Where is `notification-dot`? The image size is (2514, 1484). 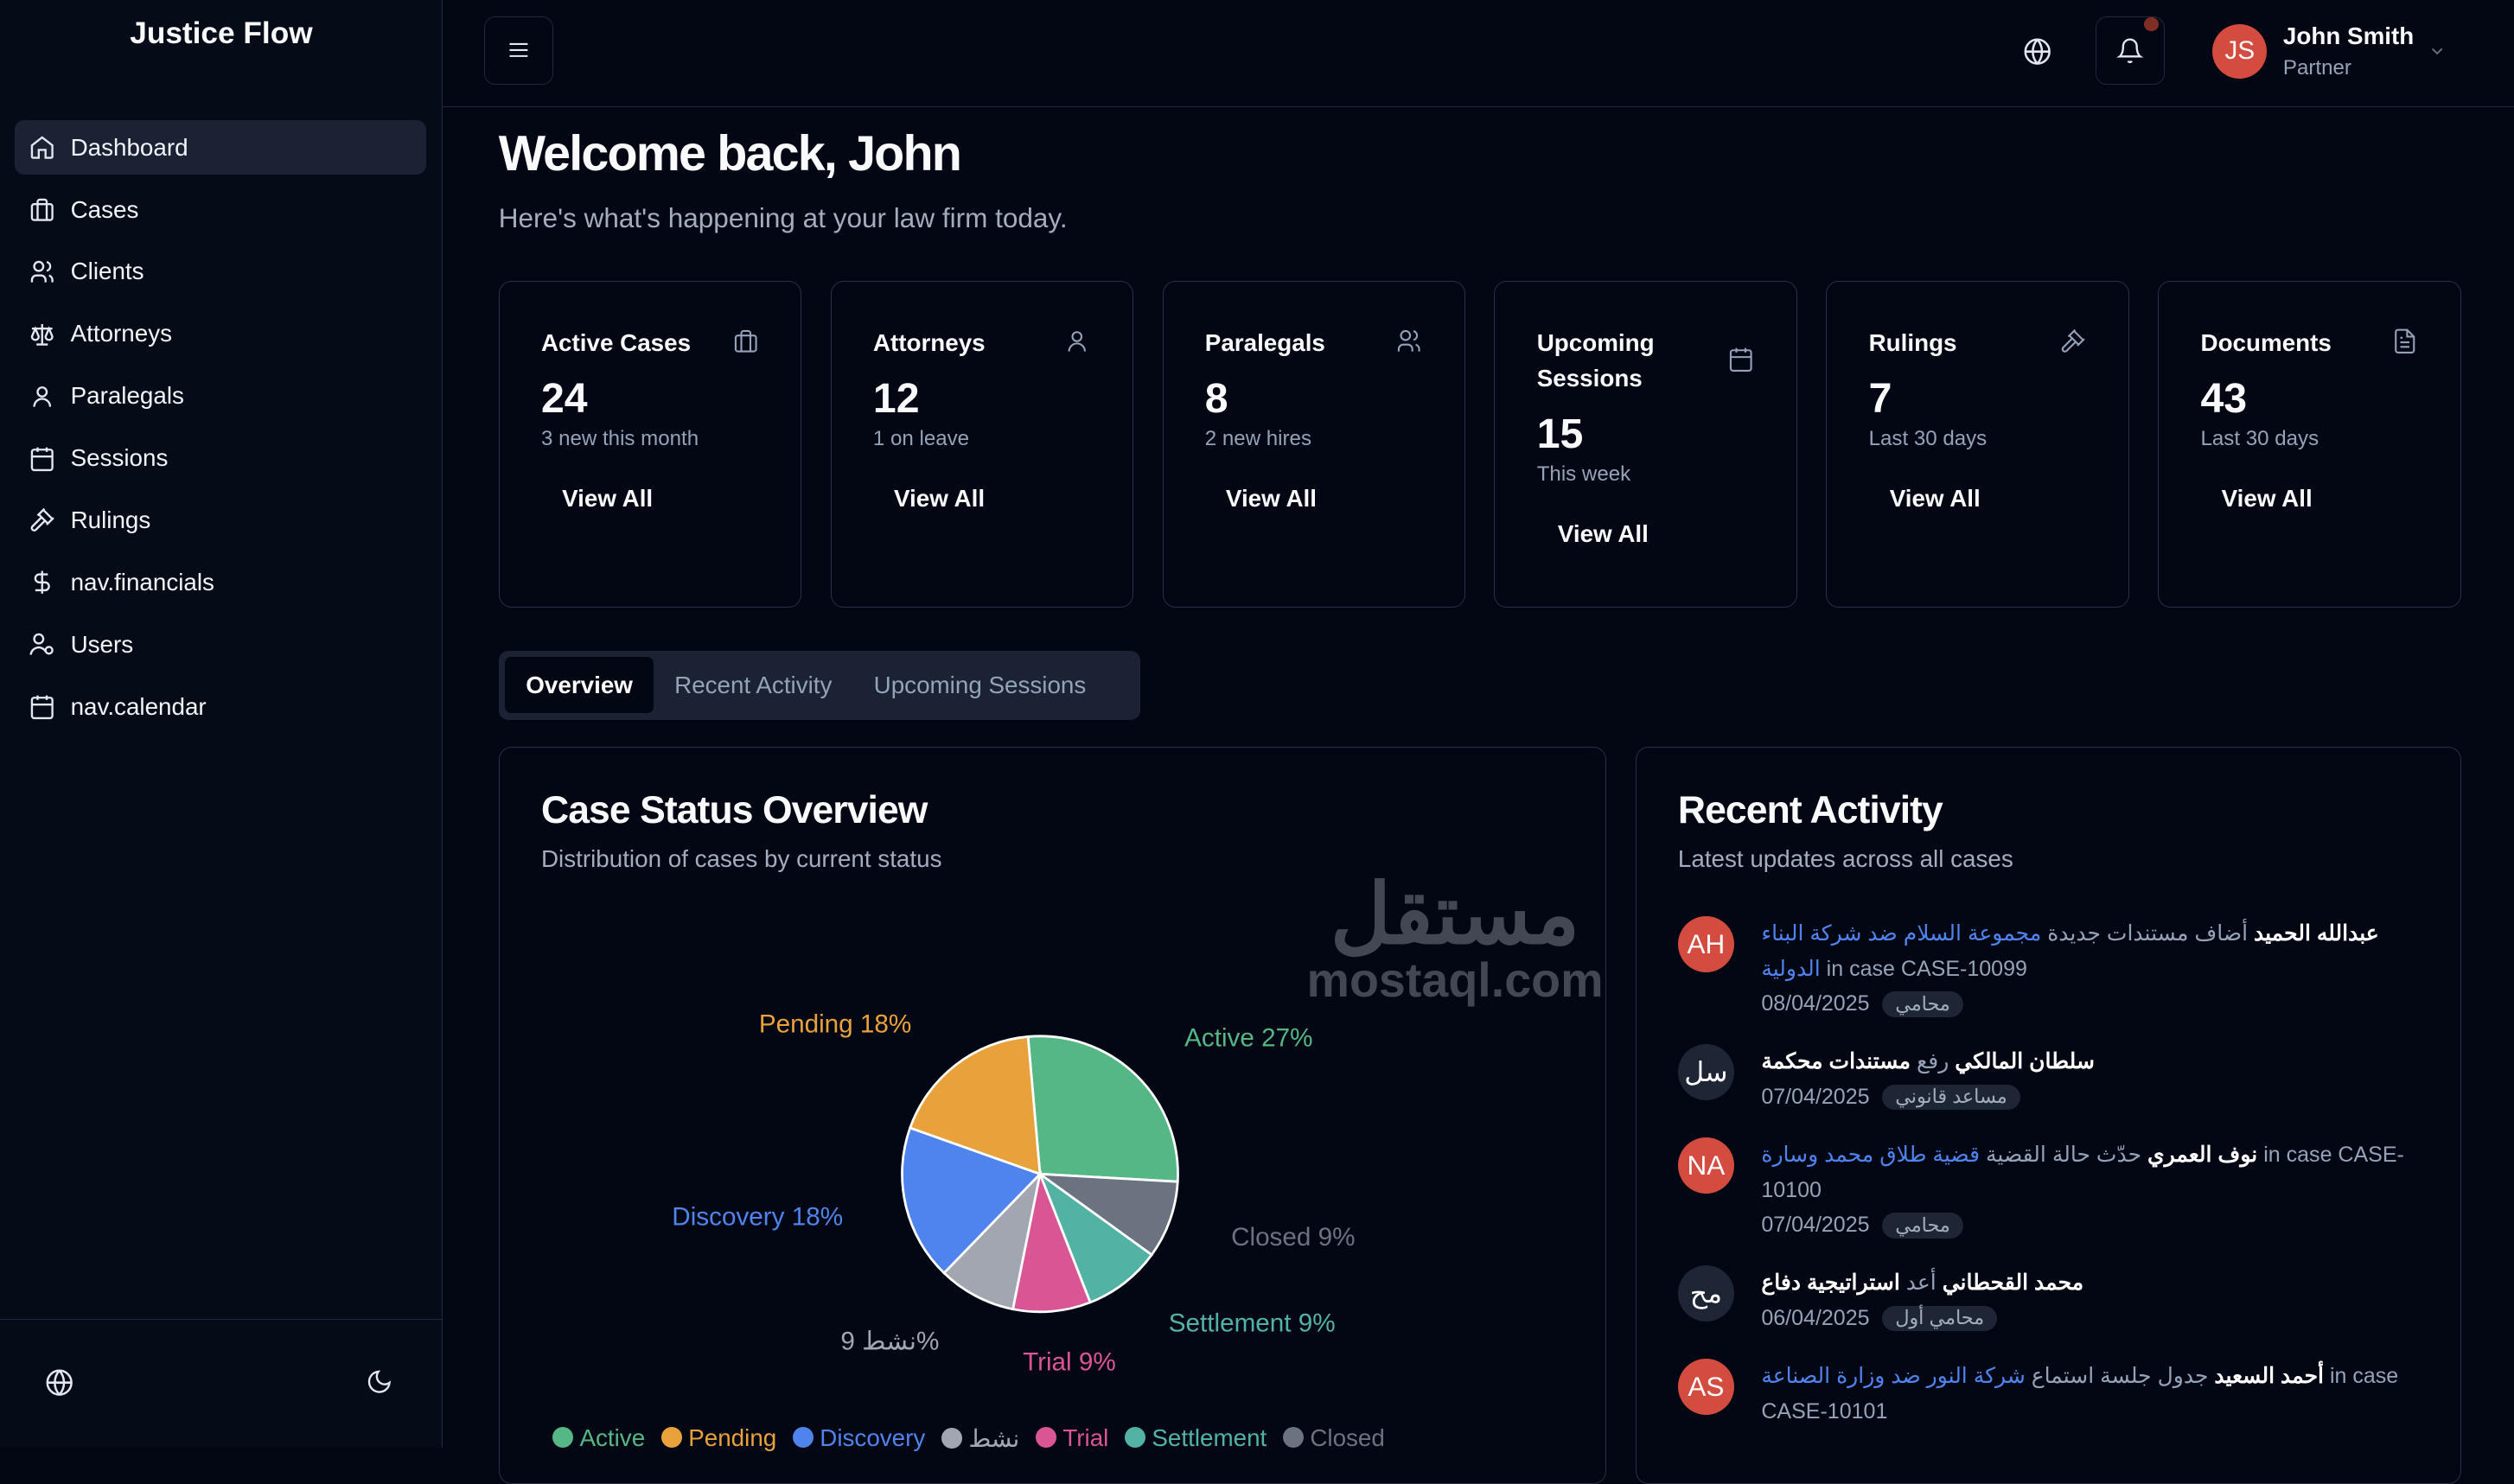
notification-dot is located at coordinates (2152, 24).